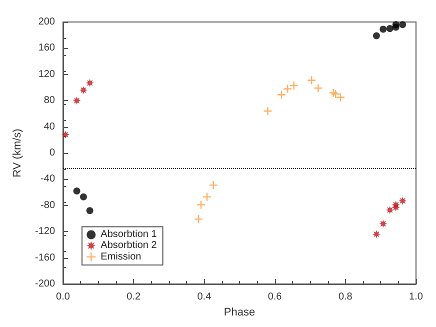 This screenshot has height=327, width=436. I want to click on y-tick-label: 0, so click(52, 153).